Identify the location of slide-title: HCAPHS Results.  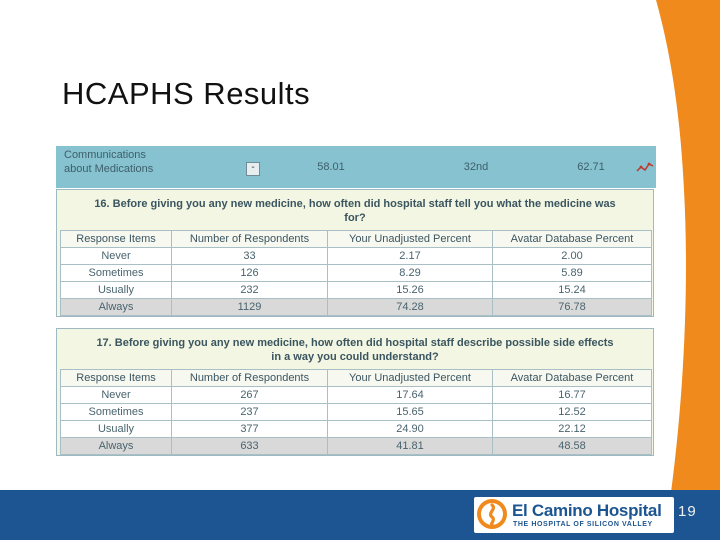
(186, 93).